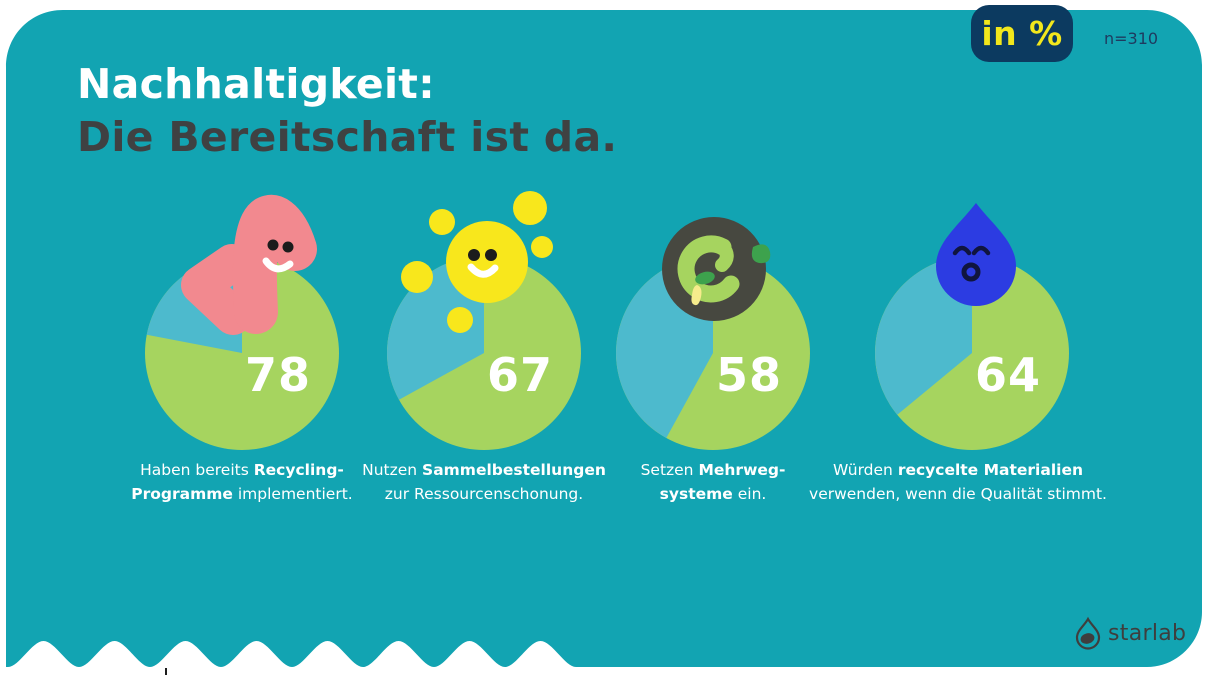  Describe the element at coordinates (197, 470) in the screenshot. I see `caption-segment: Haben bereits` at that location.